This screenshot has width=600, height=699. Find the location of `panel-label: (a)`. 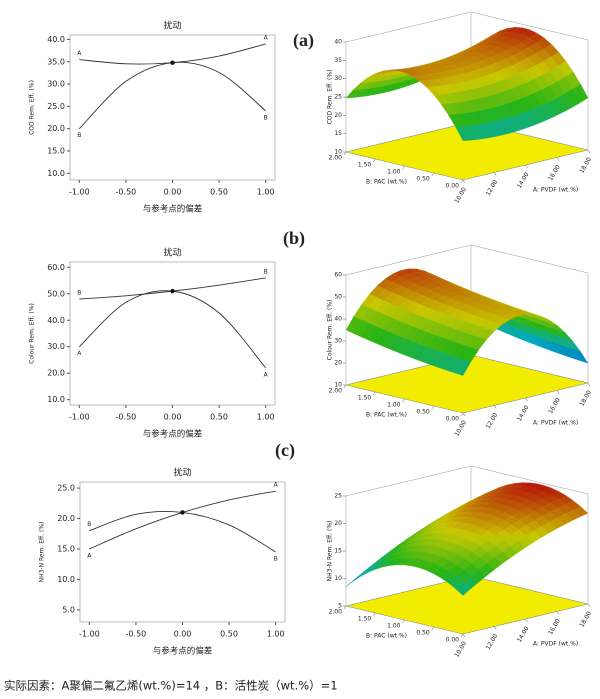

panel-label: (a) is located at coordinates (303, 40).